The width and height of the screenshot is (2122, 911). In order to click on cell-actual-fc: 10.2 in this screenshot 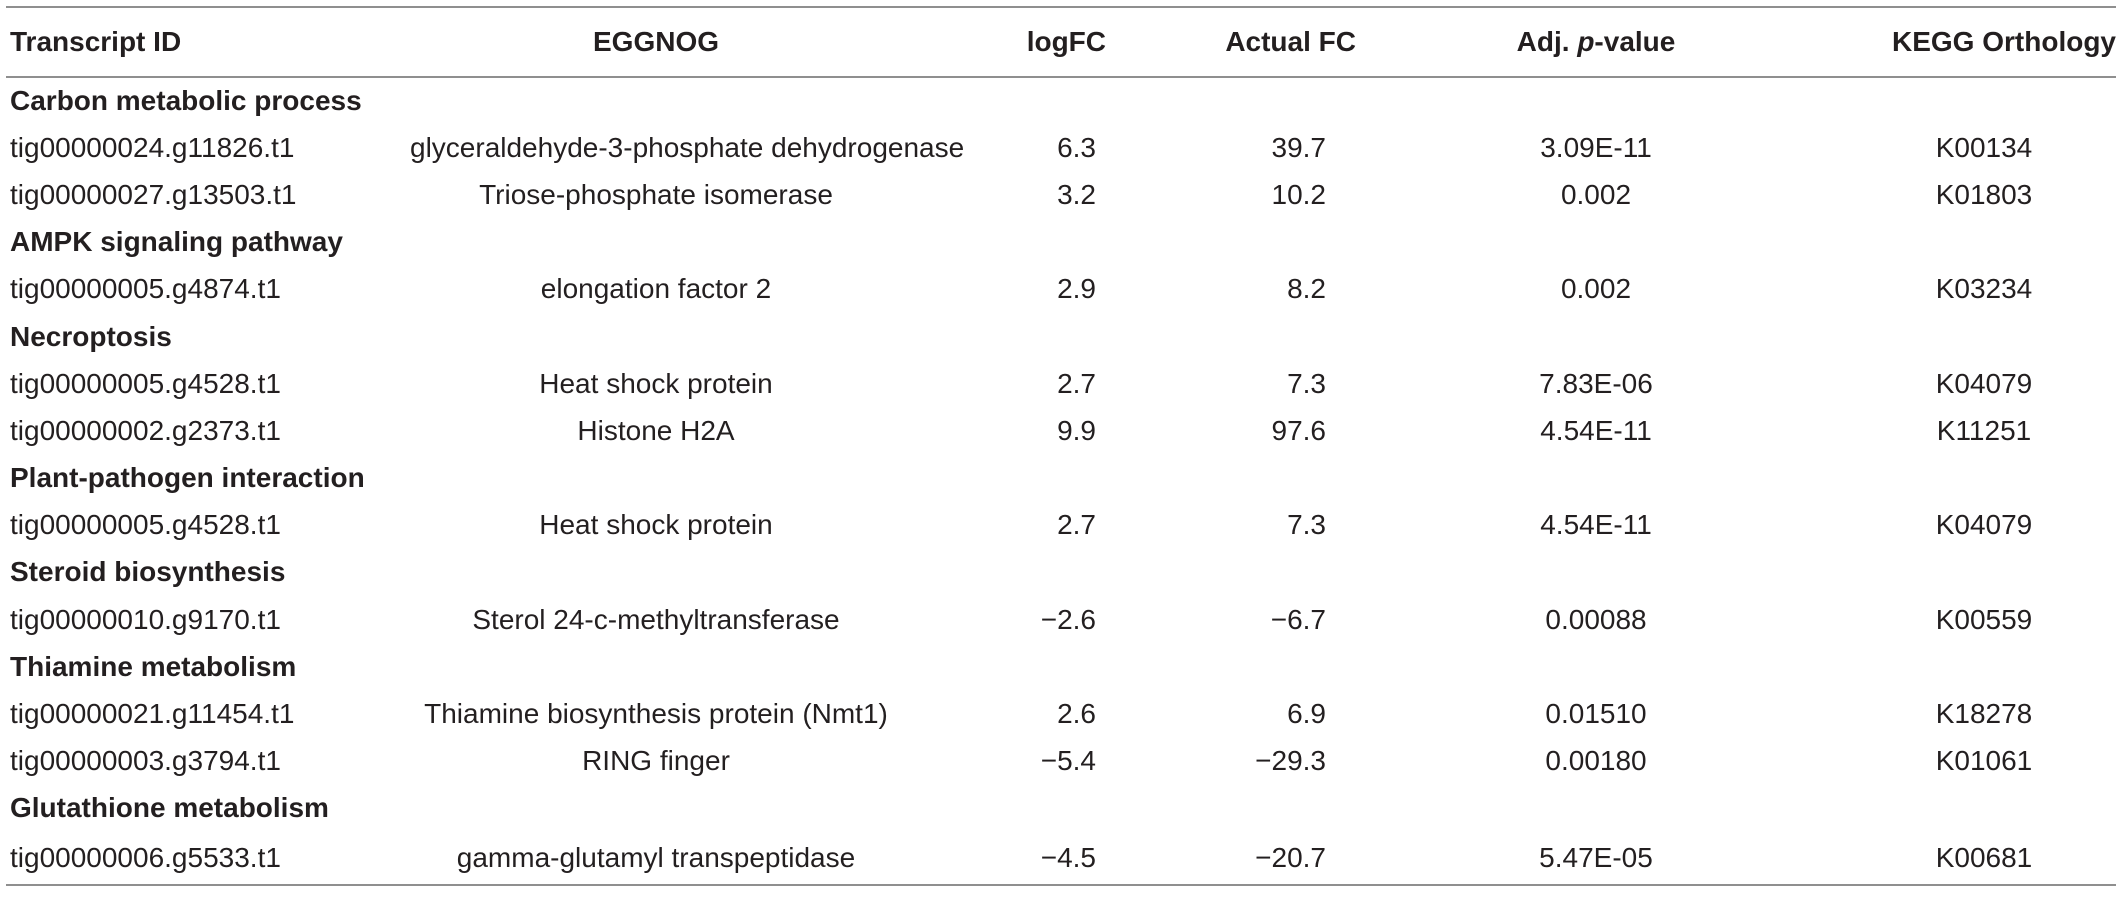, I will do `click(1299, 194)`.